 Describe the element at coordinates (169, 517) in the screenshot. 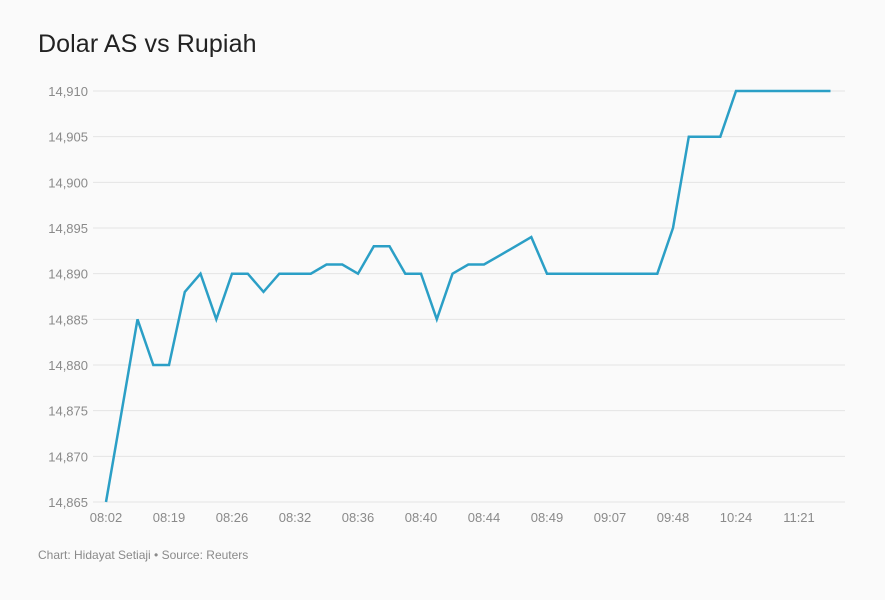

I see `x-tick-label: 08:19` at that location.